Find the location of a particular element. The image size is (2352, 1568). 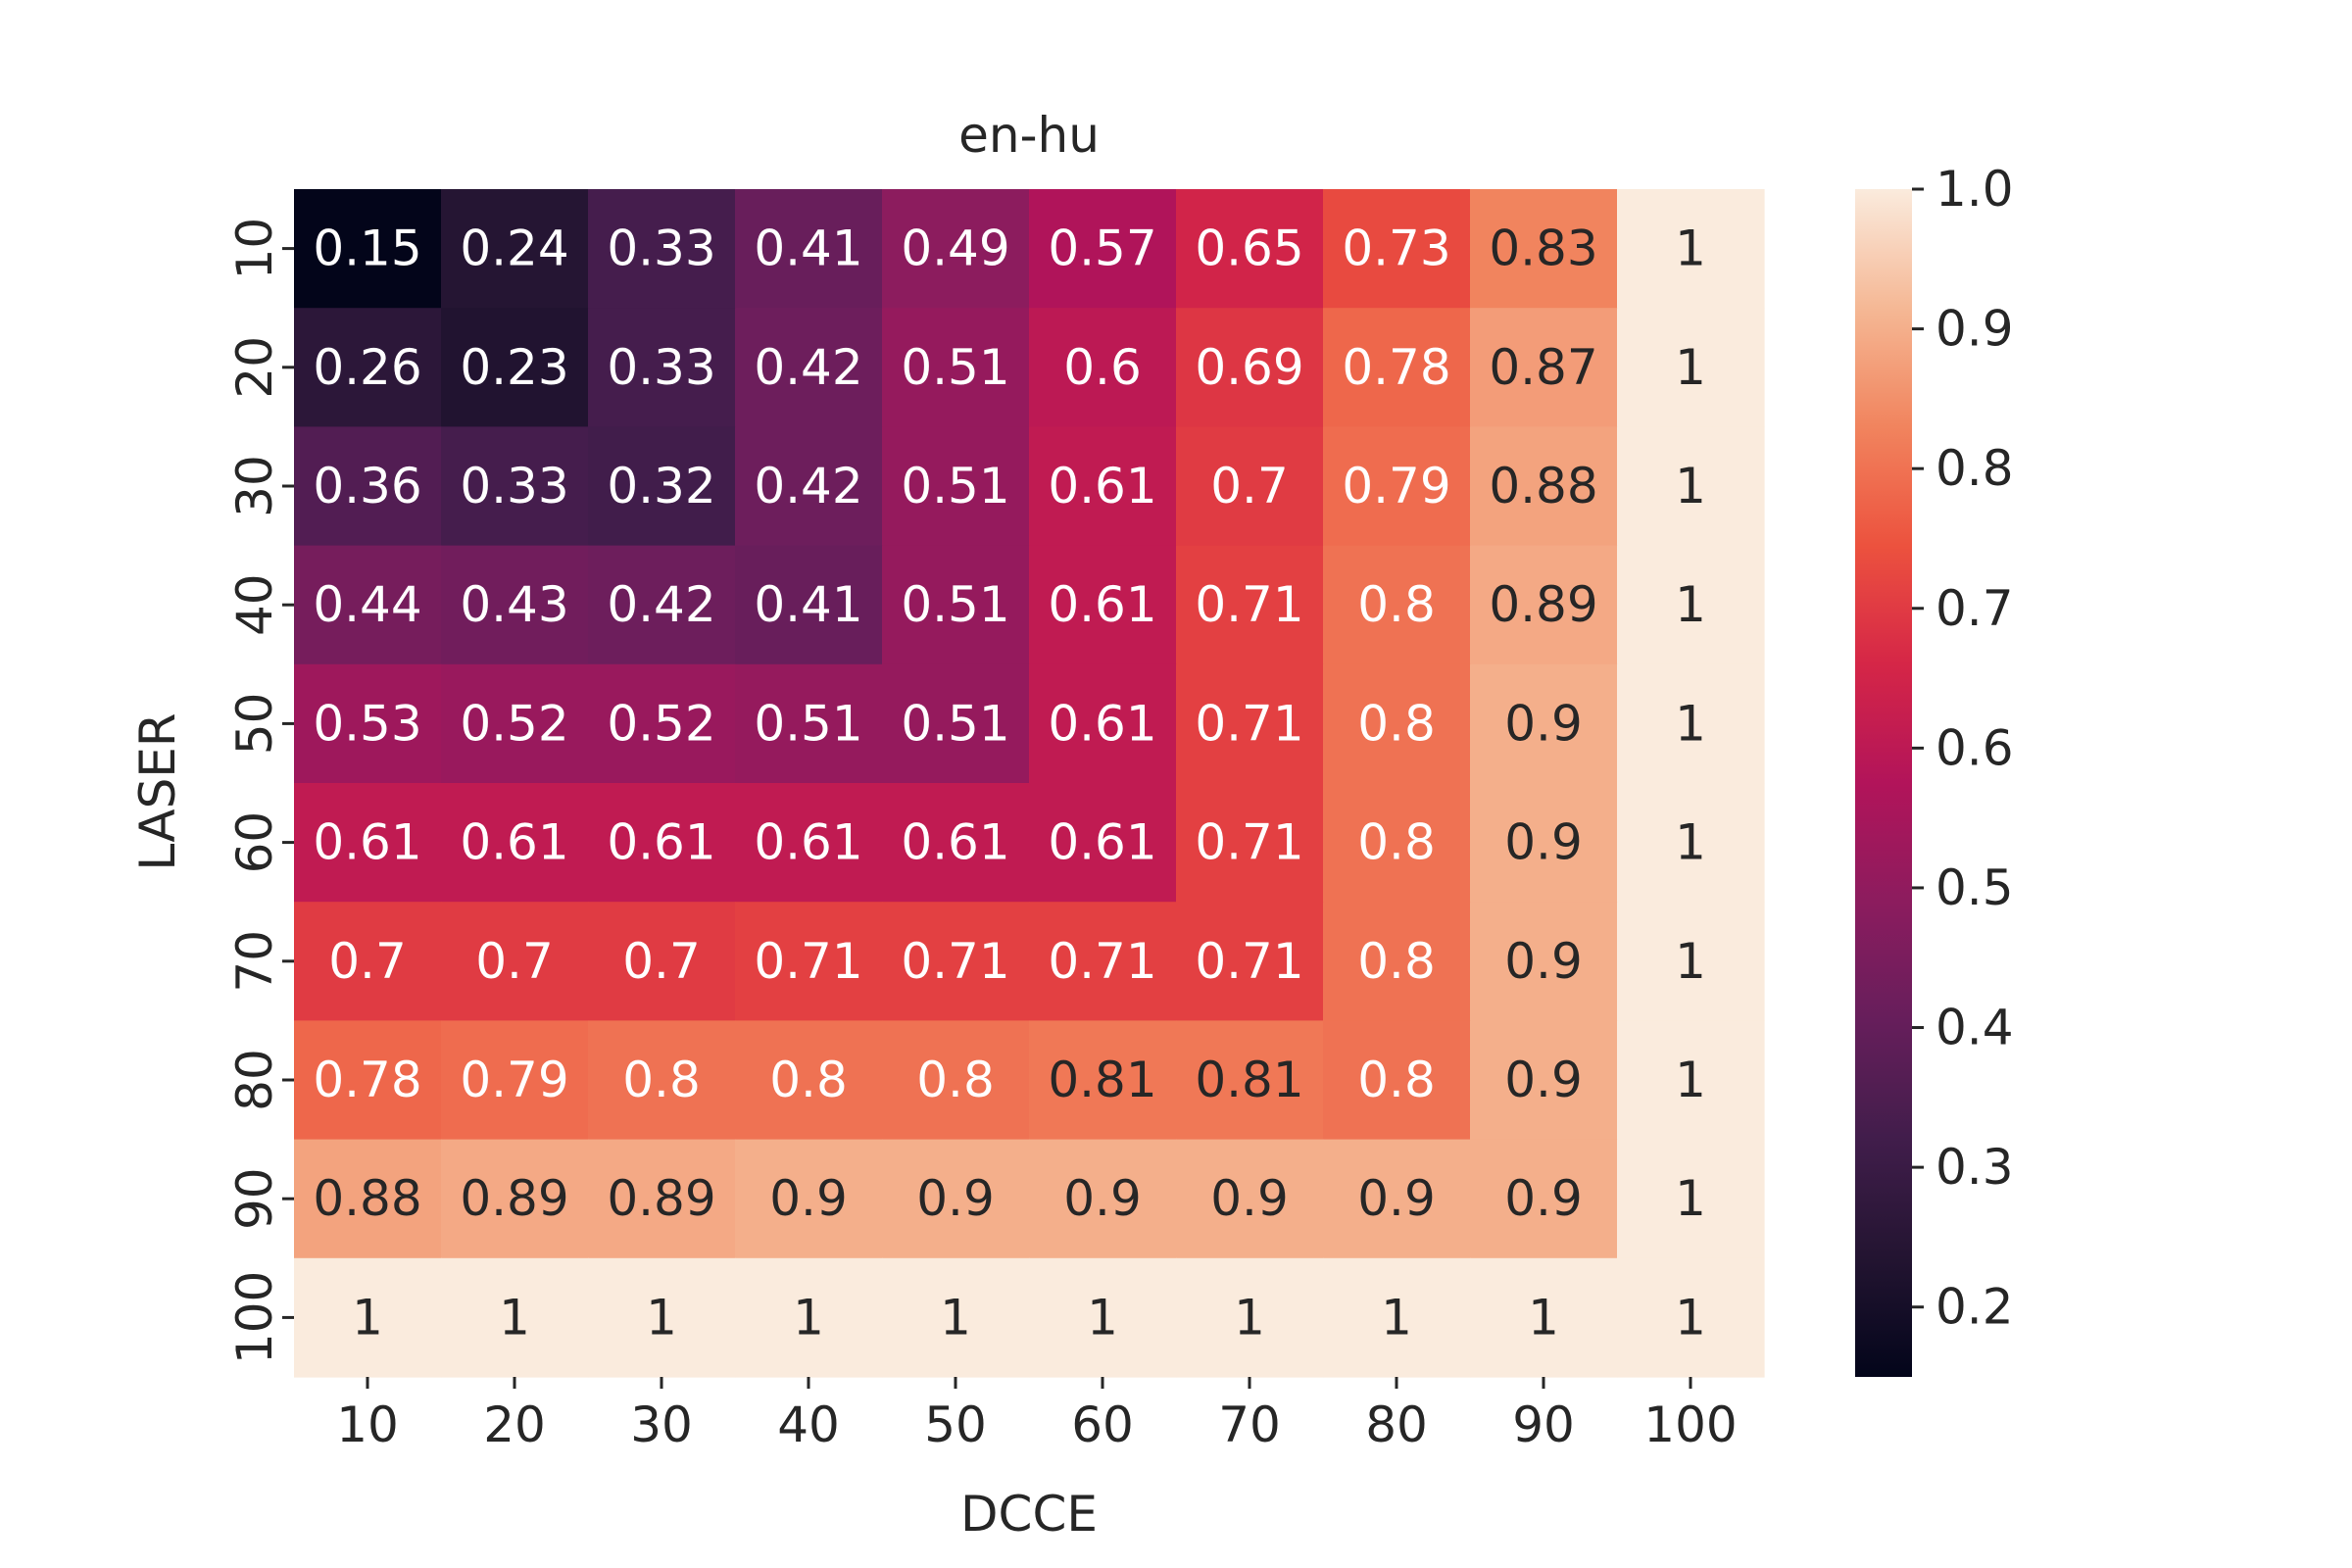

cell-value-label: 0.33 is located at coordinates (661, 248).